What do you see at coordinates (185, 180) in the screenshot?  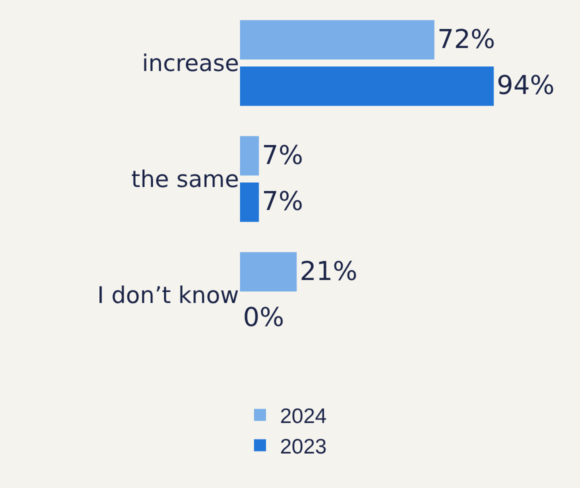 I see `y-tick-label: the same` at bounding box center [185, 180].